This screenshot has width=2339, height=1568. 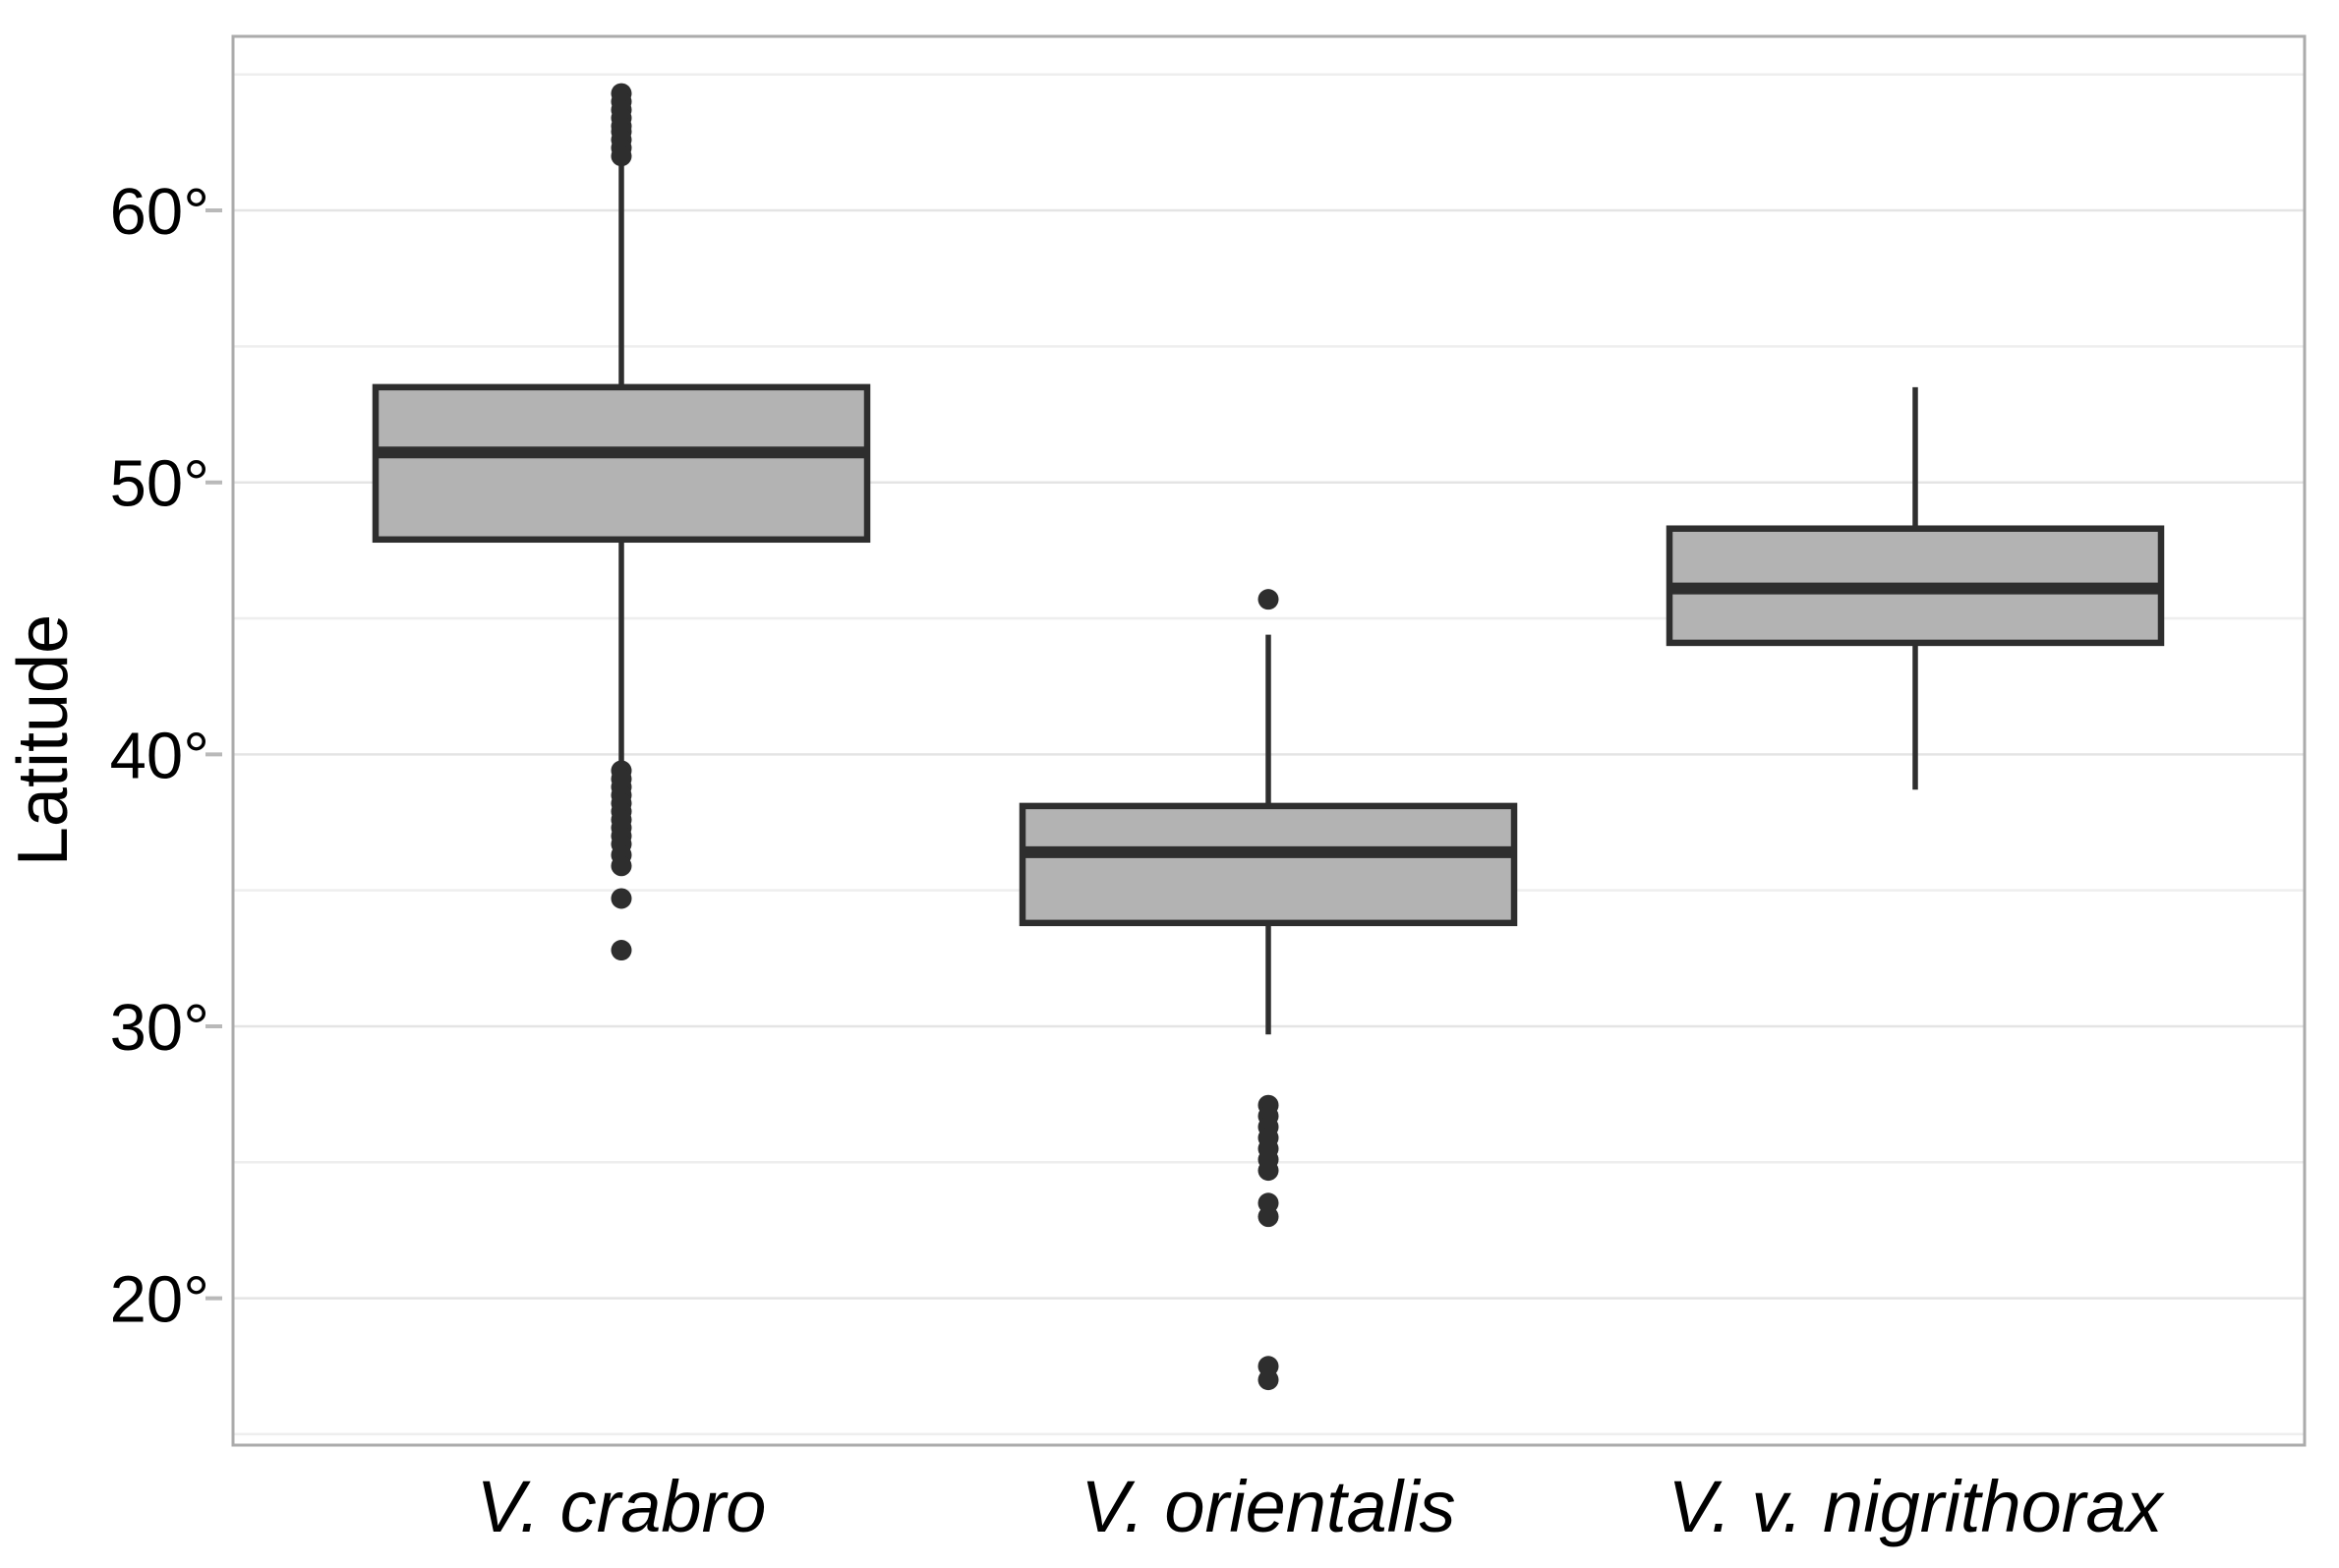 I want to click on x-category-label-v-crabro: V. crabro, so click(x=622, y=1507).